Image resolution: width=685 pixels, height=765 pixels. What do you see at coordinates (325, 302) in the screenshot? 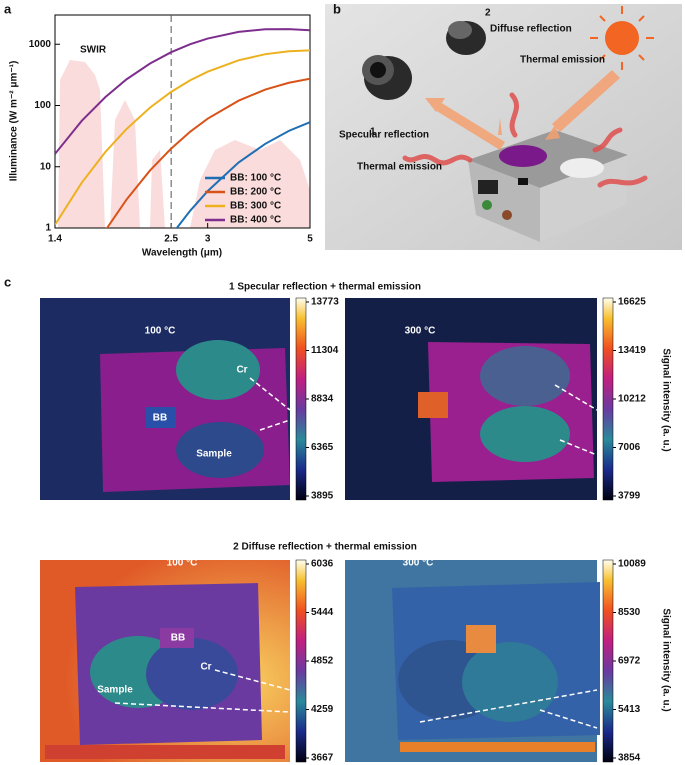
I see `colorbar-tick-label: 13773` at bounding box center [325, 302].